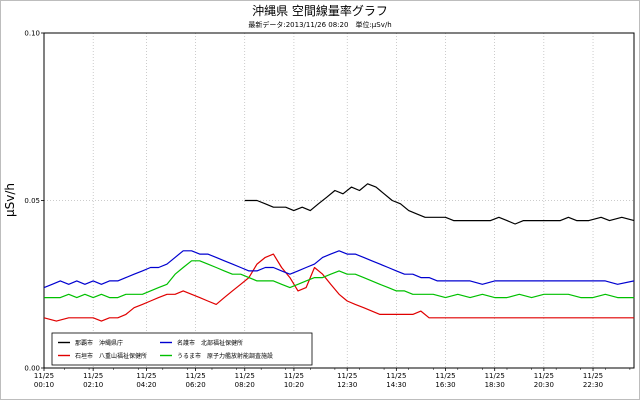 The image size is (640, 400). I want to click on x-tick-time: 06:20, so click(196, 385).